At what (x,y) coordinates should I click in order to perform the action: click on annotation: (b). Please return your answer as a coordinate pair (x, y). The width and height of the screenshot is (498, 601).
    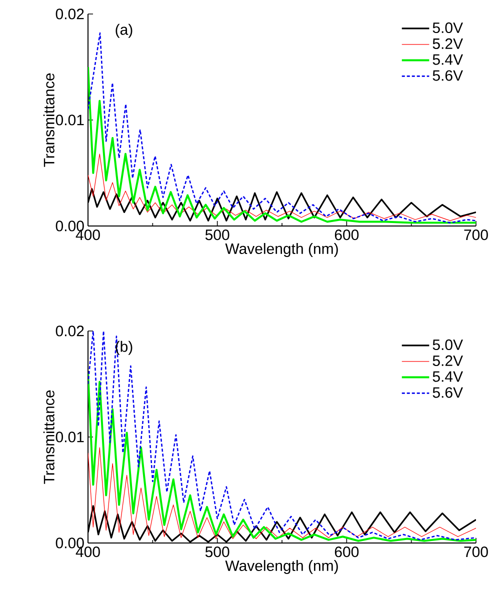
    Looking at the image, I should click on (124, 347).